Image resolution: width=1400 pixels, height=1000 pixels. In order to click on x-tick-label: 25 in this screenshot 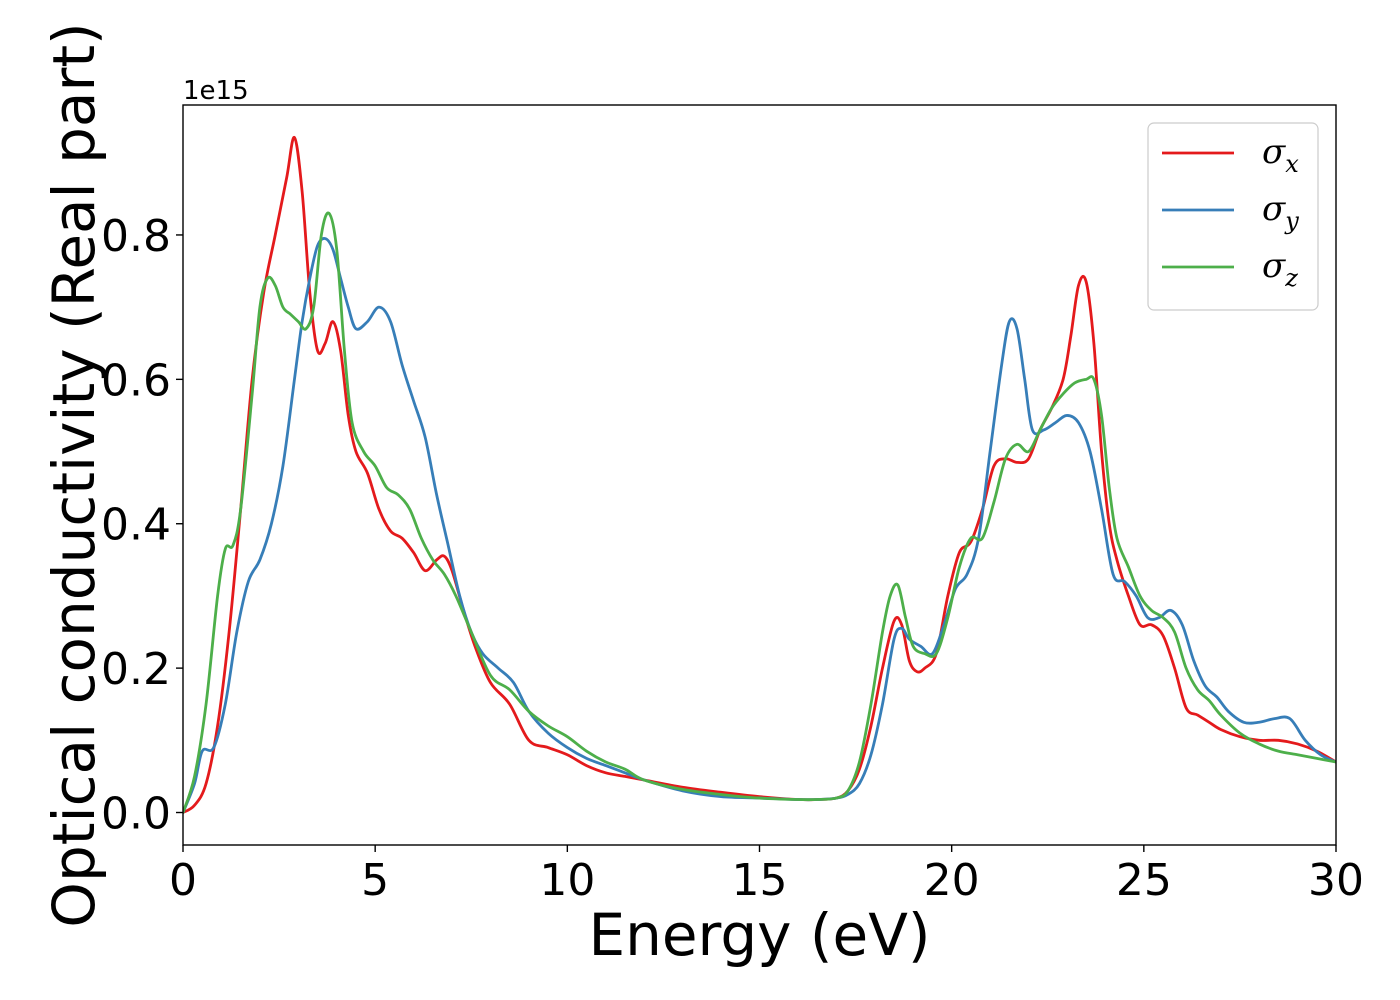, I will do `click(1144, 880)`.